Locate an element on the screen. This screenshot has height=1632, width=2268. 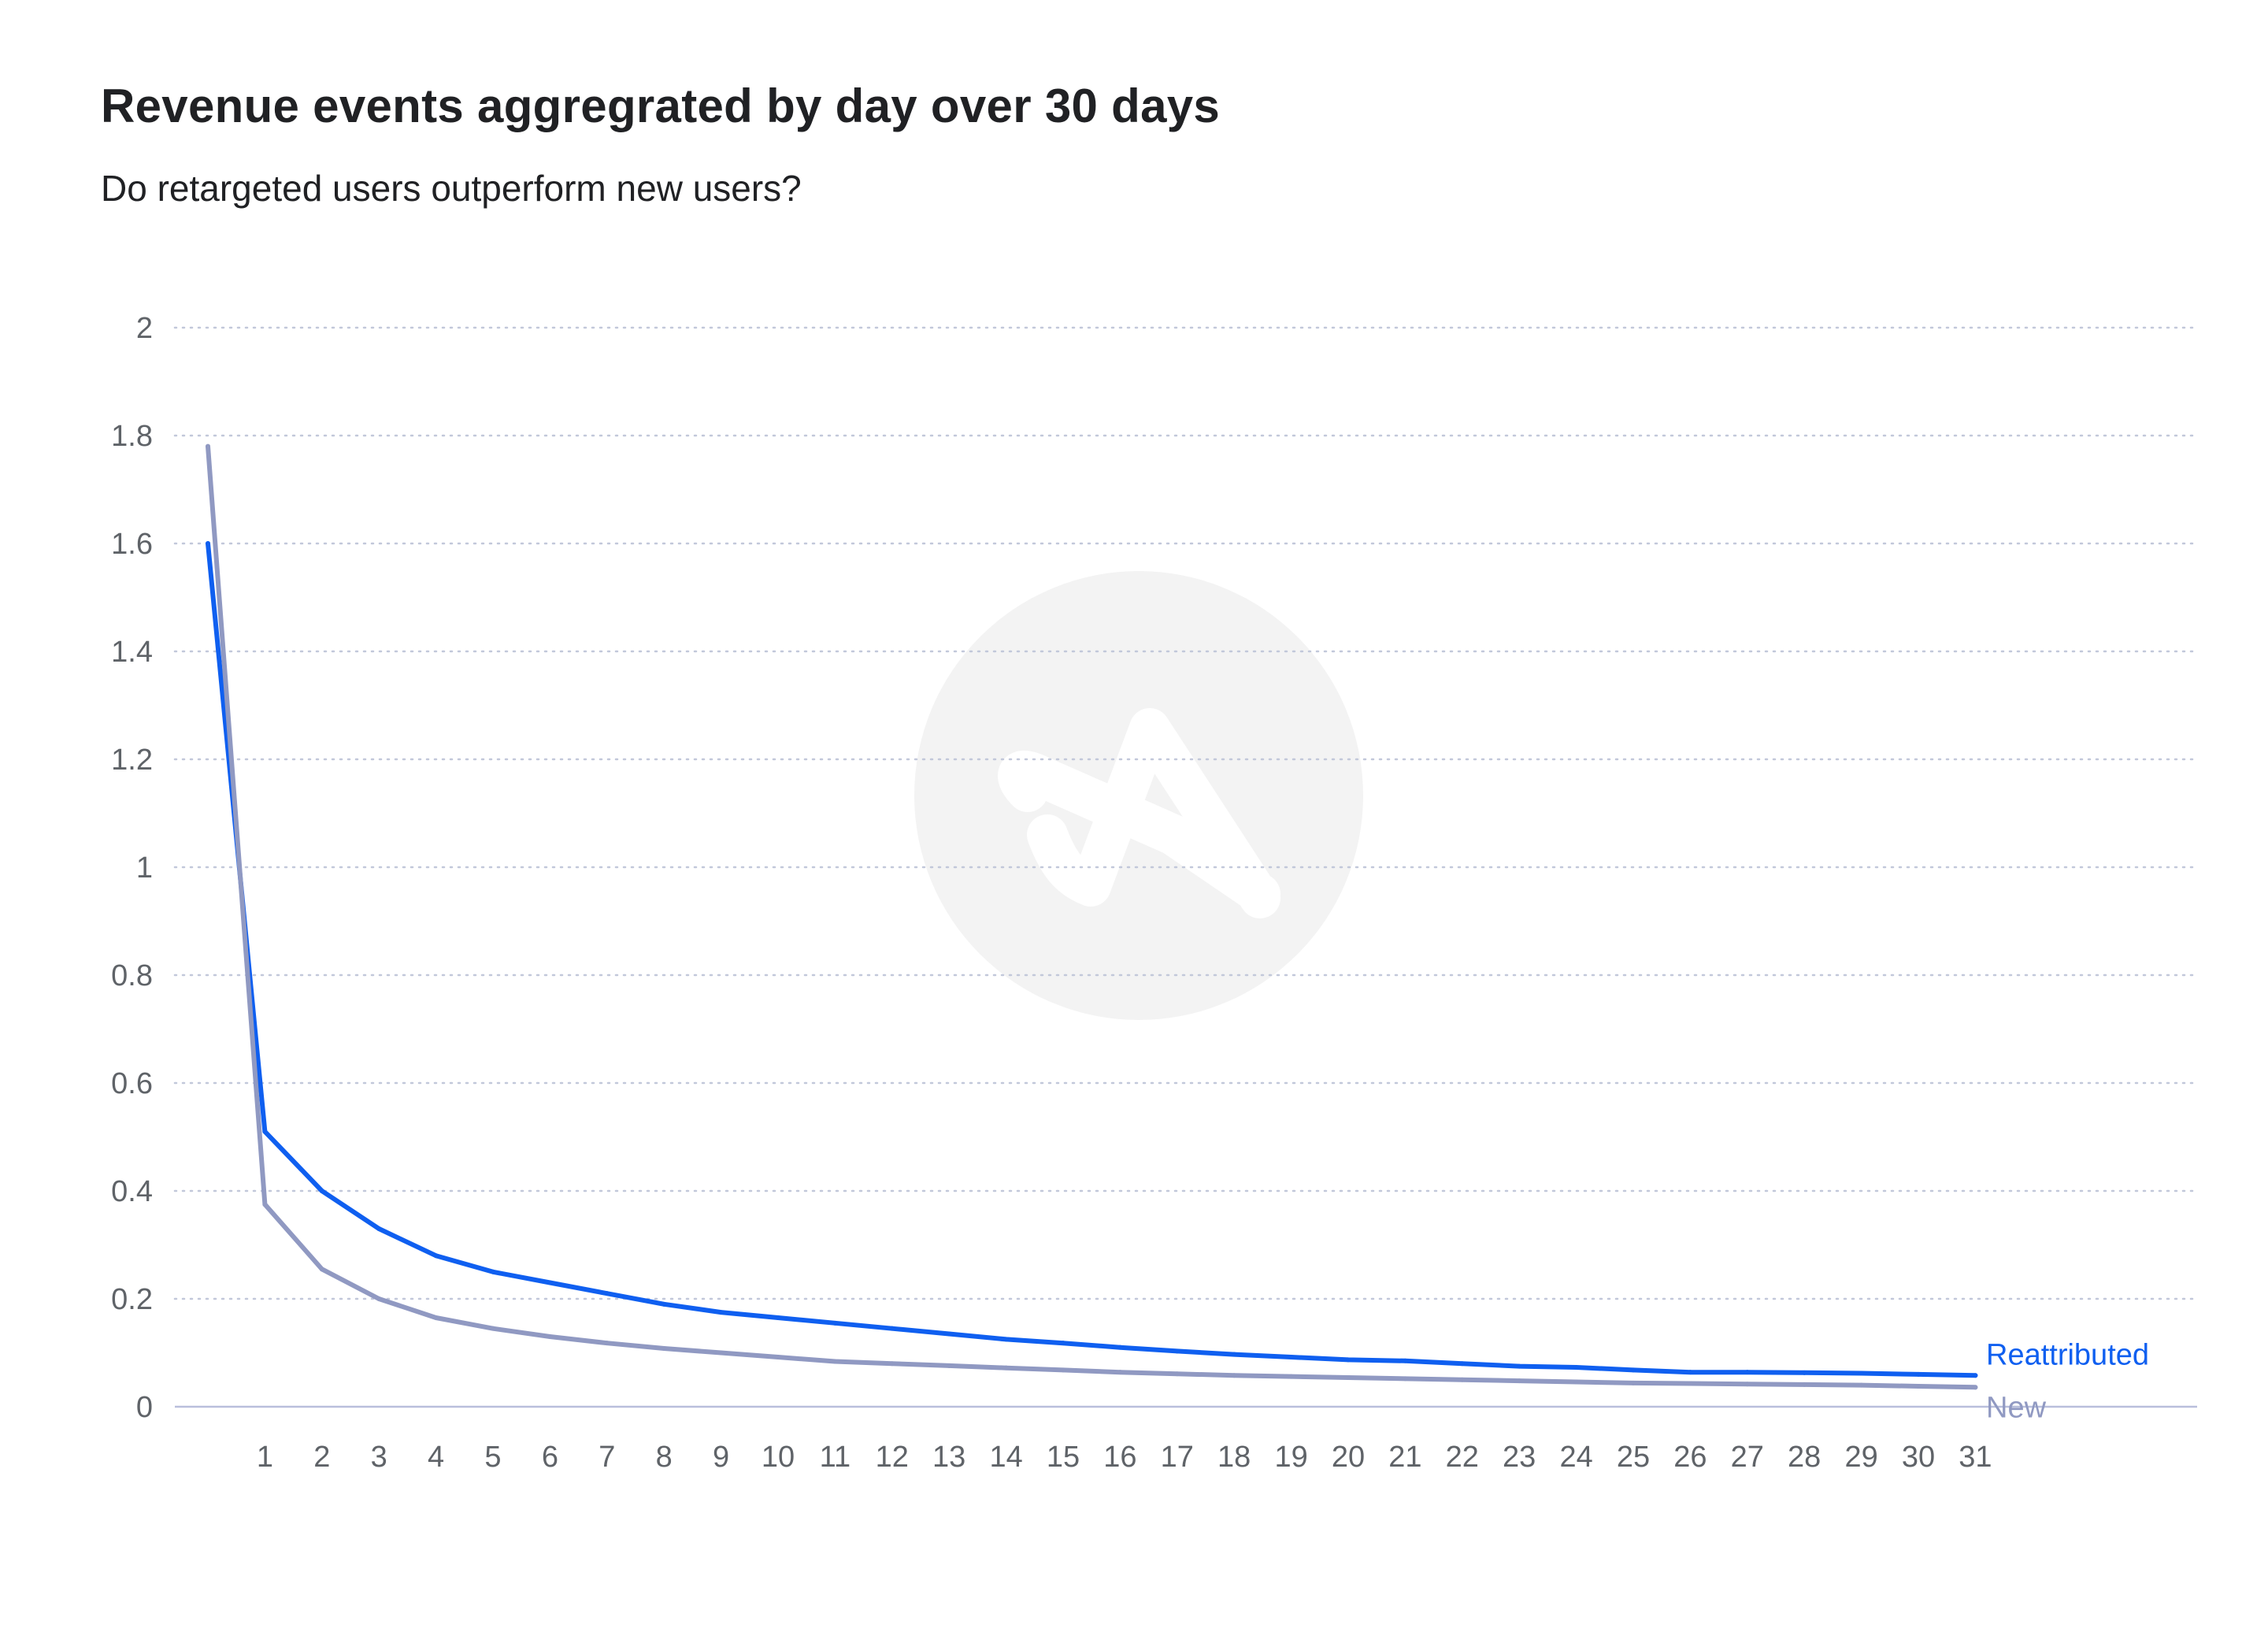
y-tick-label: 1 is located at coordinates (144, 868).